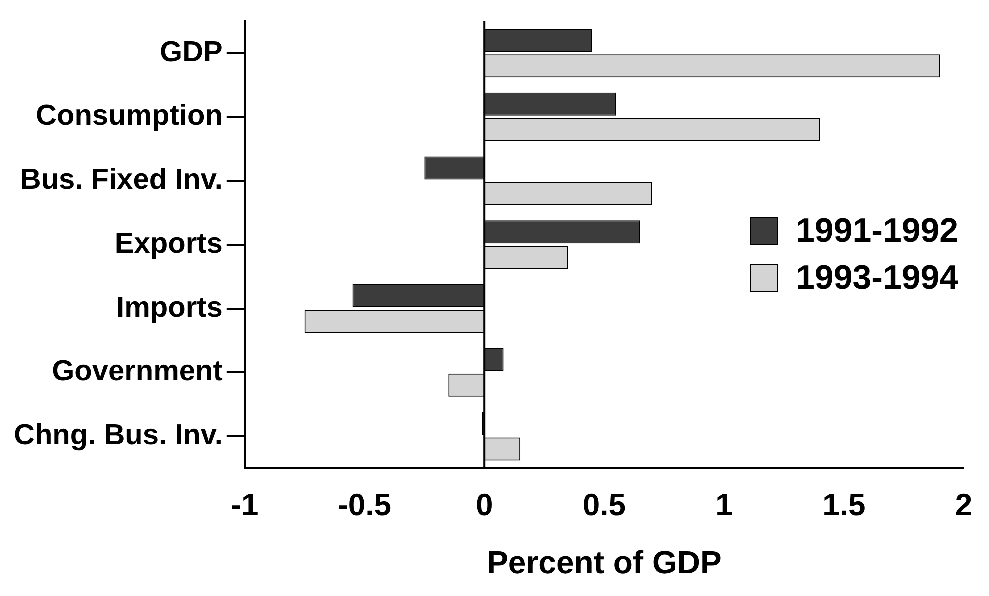  Describe the element at coordinates (724, 505) in the screenshot. I see `x-tick-label: 1` at that location.